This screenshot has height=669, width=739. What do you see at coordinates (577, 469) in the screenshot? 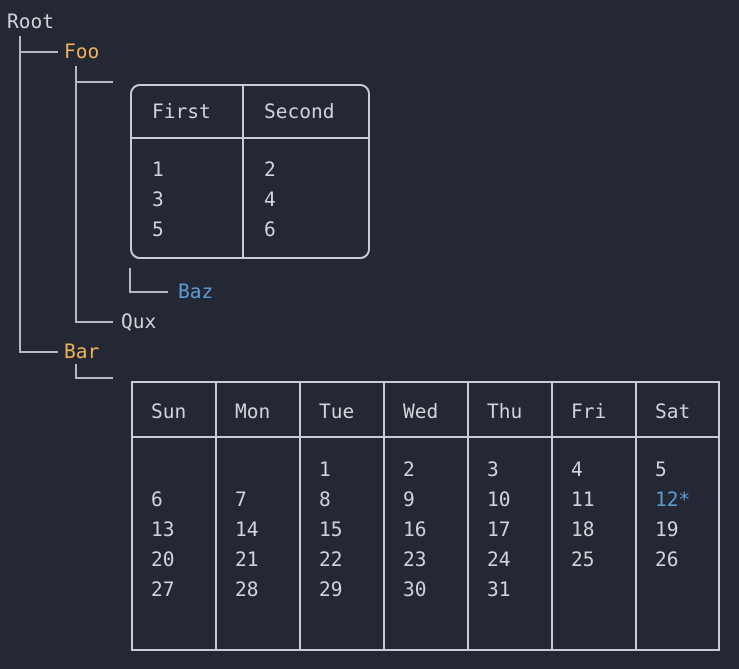
I see `calendar-day: 4` at bounding box center [577, 469].